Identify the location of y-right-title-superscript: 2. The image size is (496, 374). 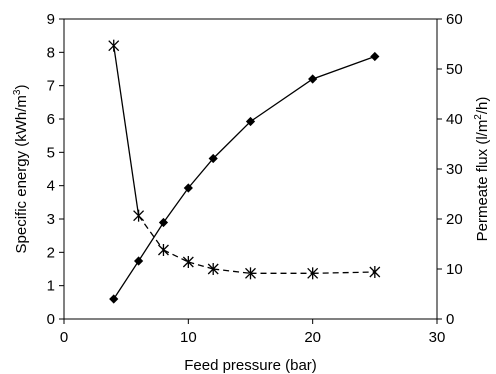
(478, 117).